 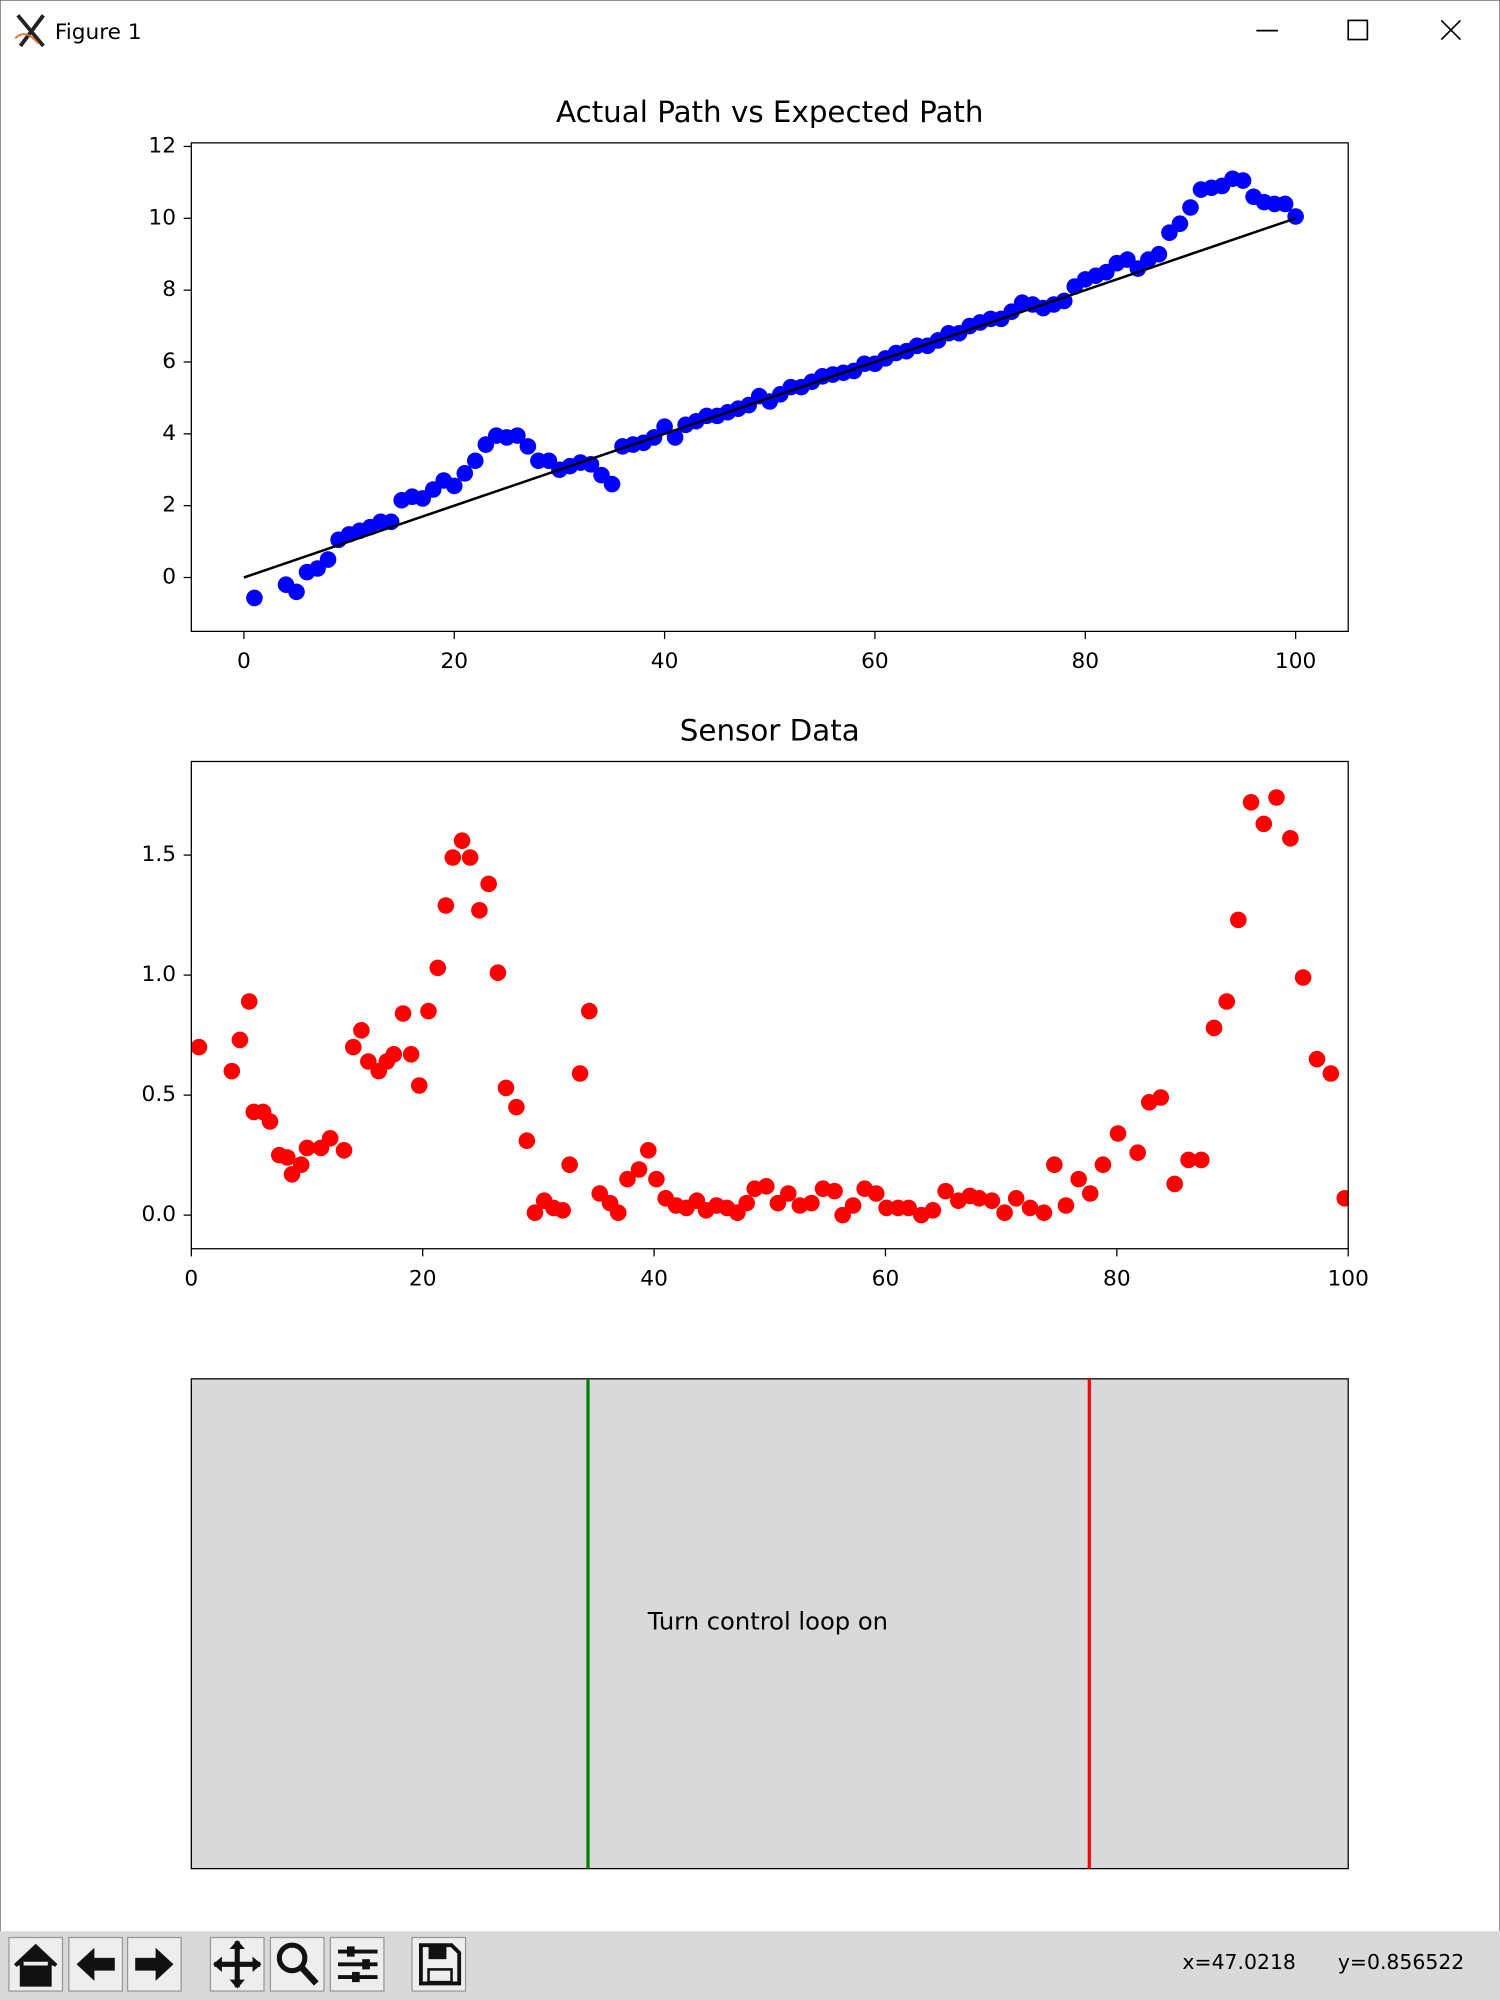 What do you see at coordinates (159, 1094) in the screenshot?
I see `y-tick-label: 0.5` at bounding box center [159, 1094].